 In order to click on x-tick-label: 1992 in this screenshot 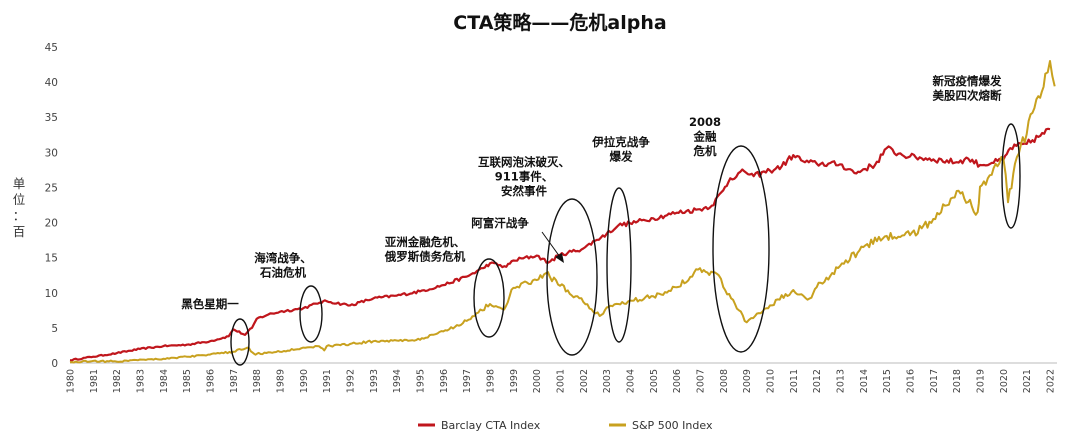, I will do `click(351, 381)`.